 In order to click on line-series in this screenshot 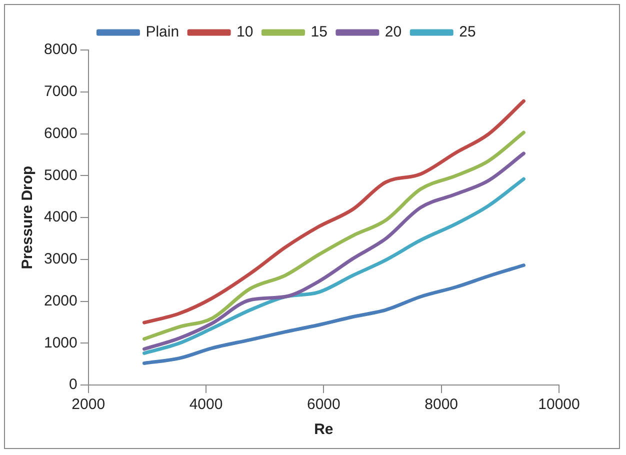, I will do `click(334, 314)`.